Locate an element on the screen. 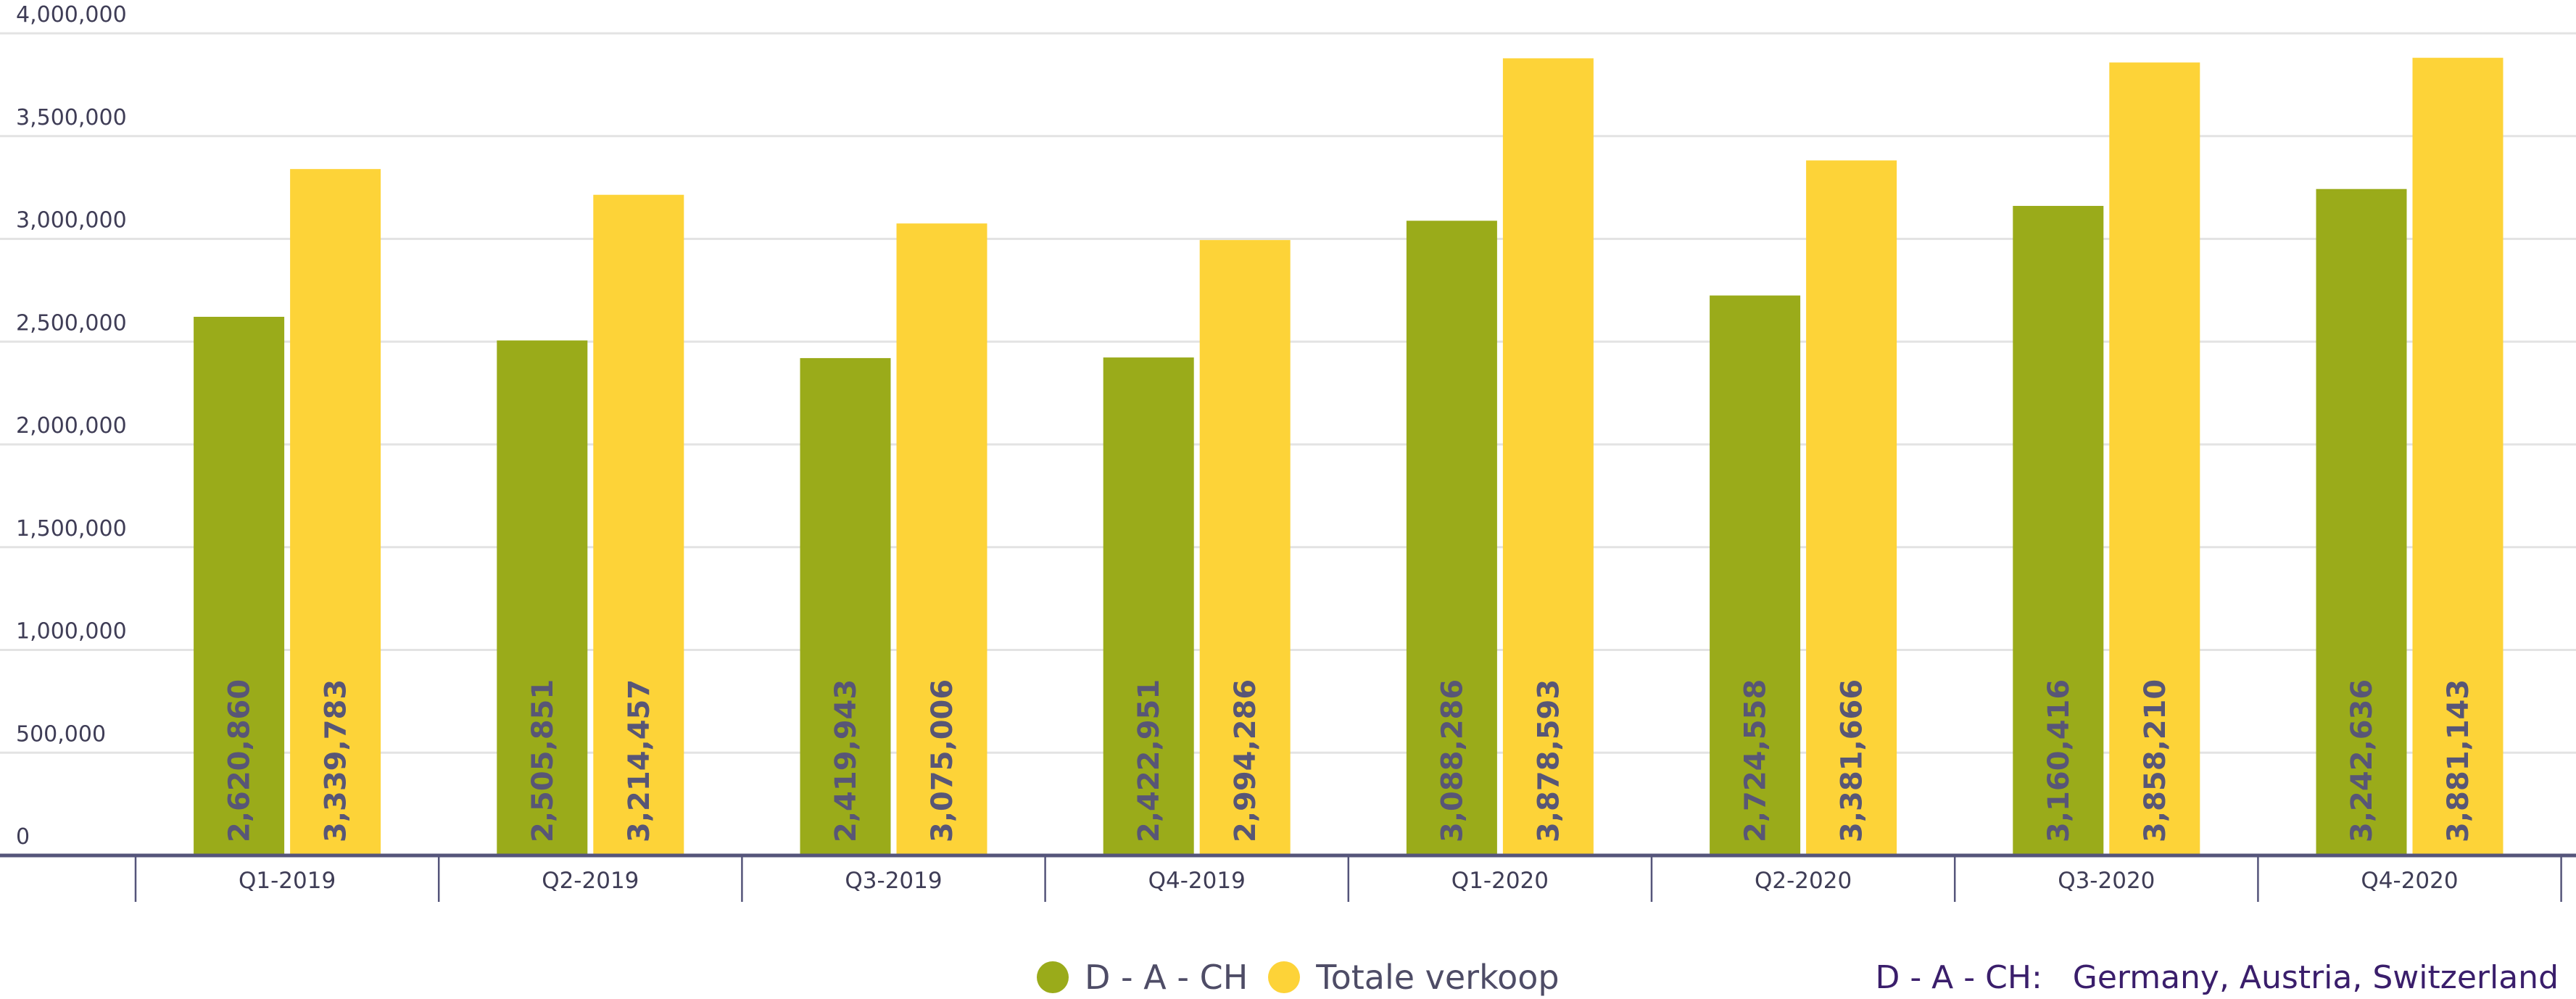 Image resolution: width=2576 pixels, height=999 pixels. x-category-label: Q2-2019 is located at coordinates (590, 881).